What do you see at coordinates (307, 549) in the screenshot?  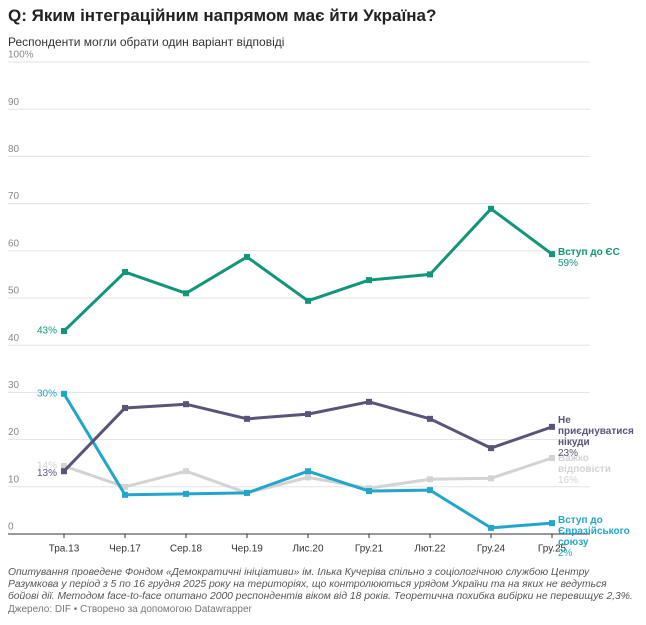 I see `x-tick-label: Лис.20` at bounding box center [307, 549].